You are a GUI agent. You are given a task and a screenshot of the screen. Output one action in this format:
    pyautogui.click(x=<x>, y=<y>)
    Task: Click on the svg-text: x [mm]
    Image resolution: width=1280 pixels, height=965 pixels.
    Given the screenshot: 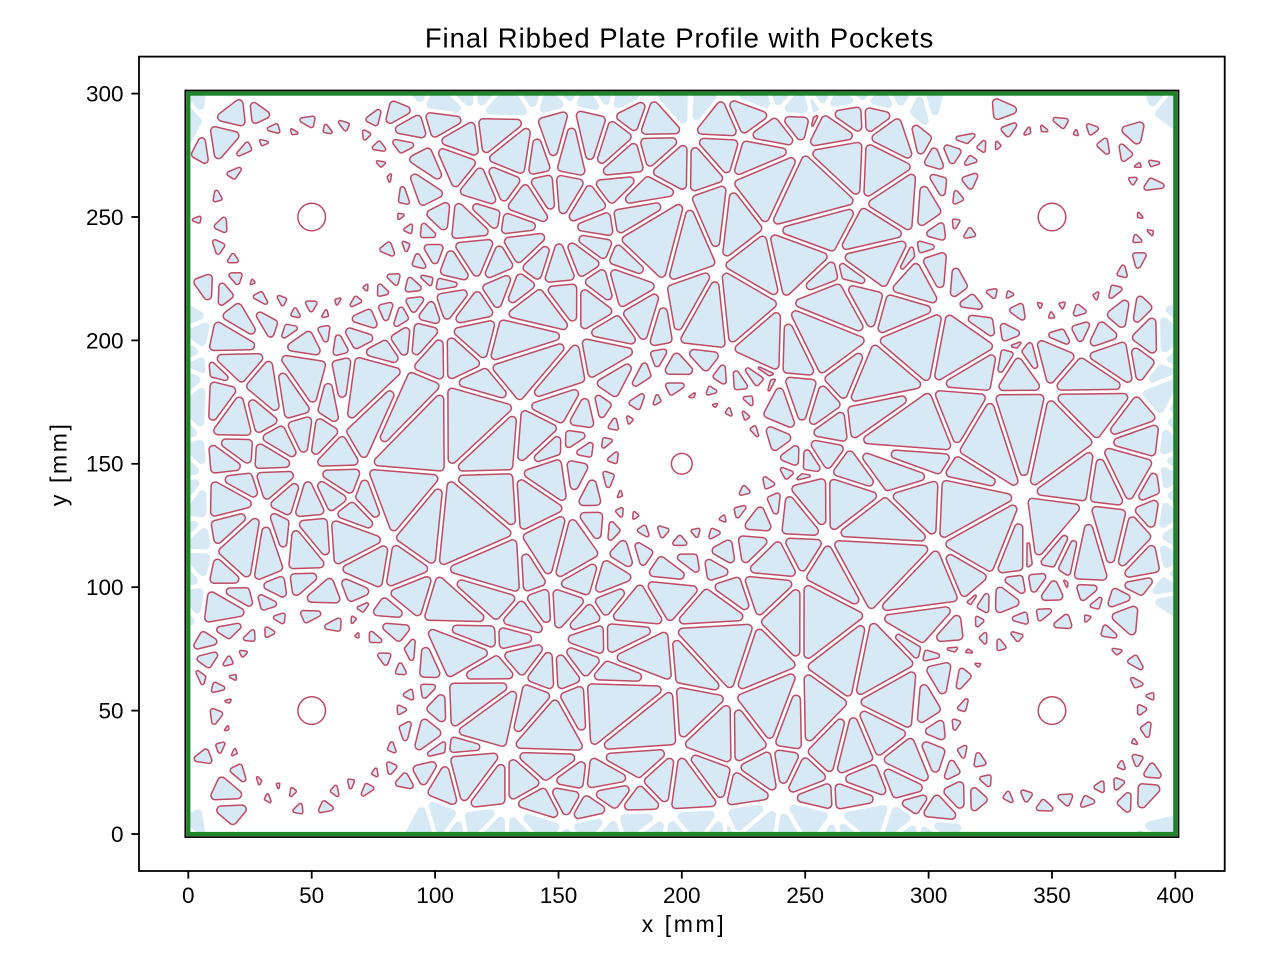 What is the action you would take?
    pyautogui.click(x=684, y=924)
    